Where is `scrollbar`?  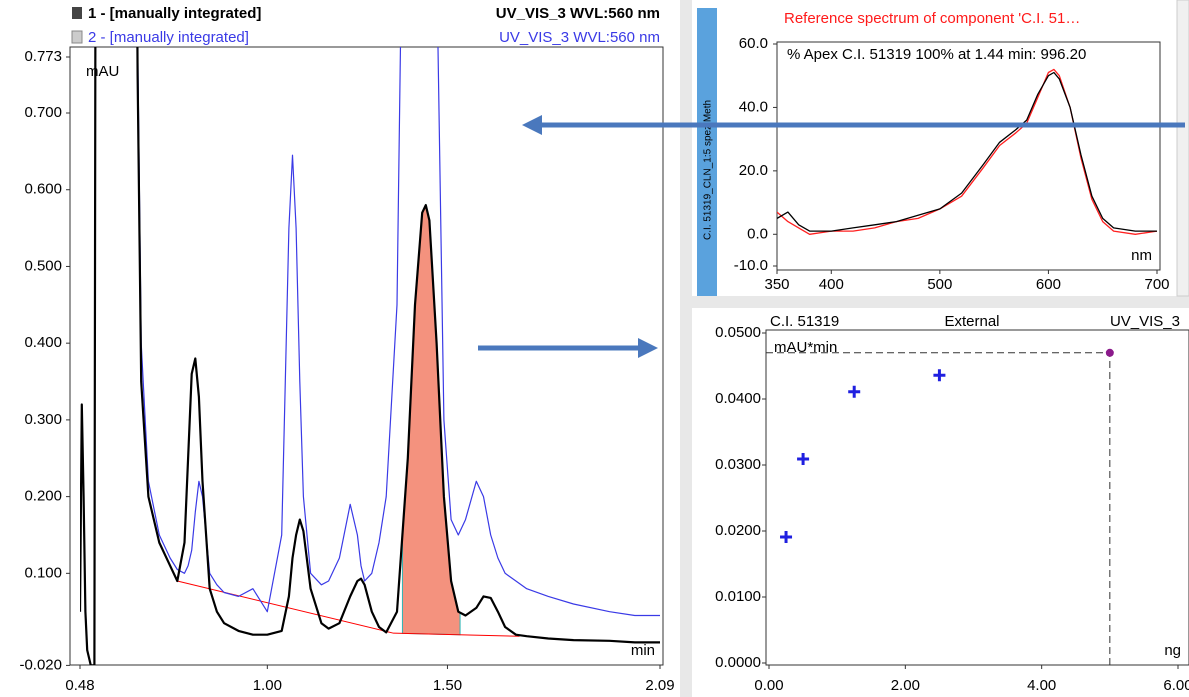 scrollbar is located at coordinates (1182, 148).